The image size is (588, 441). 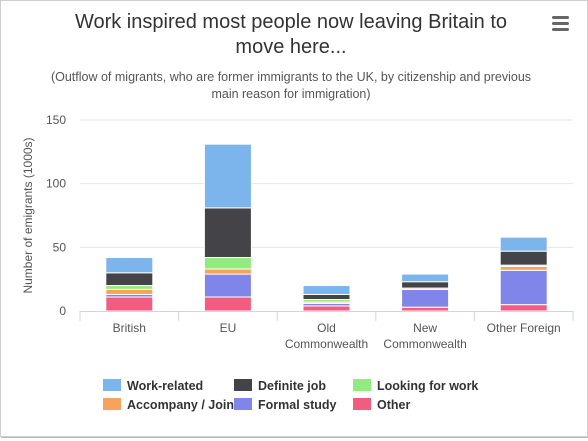 I want to click on hamburger-menu-icon, so click(x=560, y=23).